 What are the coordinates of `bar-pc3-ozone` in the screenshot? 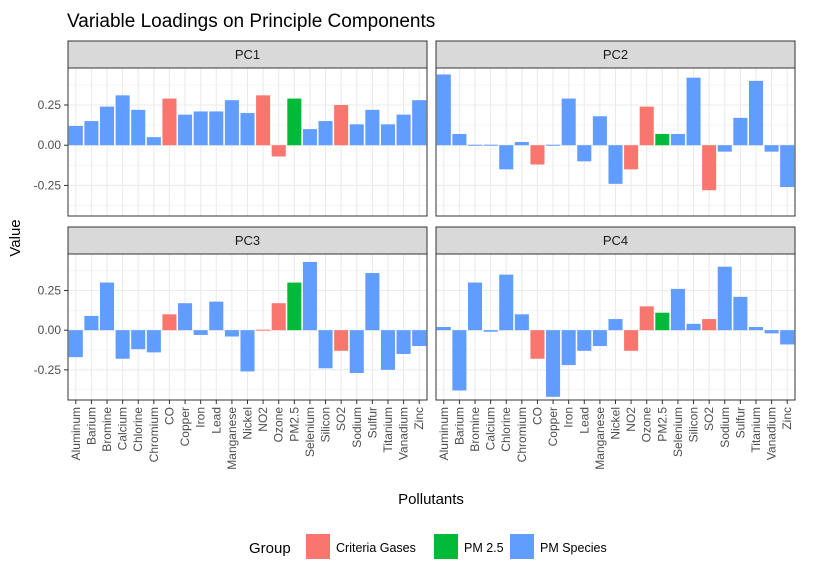 It's located at (278, 317).